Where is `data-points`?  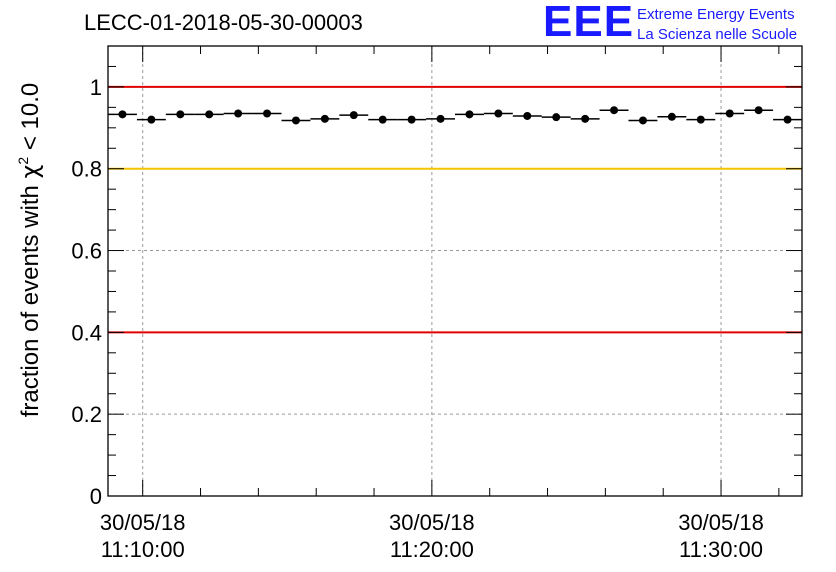 data-points is located at coordinates (455, 115).